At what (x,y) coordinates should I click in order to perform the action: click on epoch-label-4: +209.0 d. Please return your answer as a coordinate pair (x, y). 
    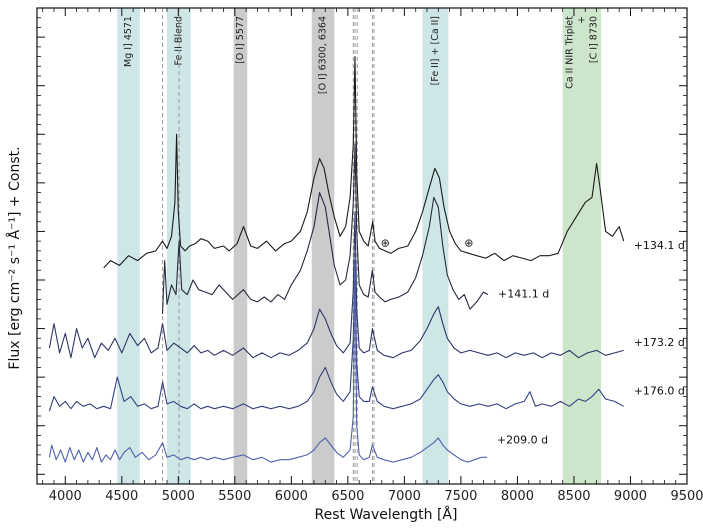
    Looking at the image, I should click on (522, 439).